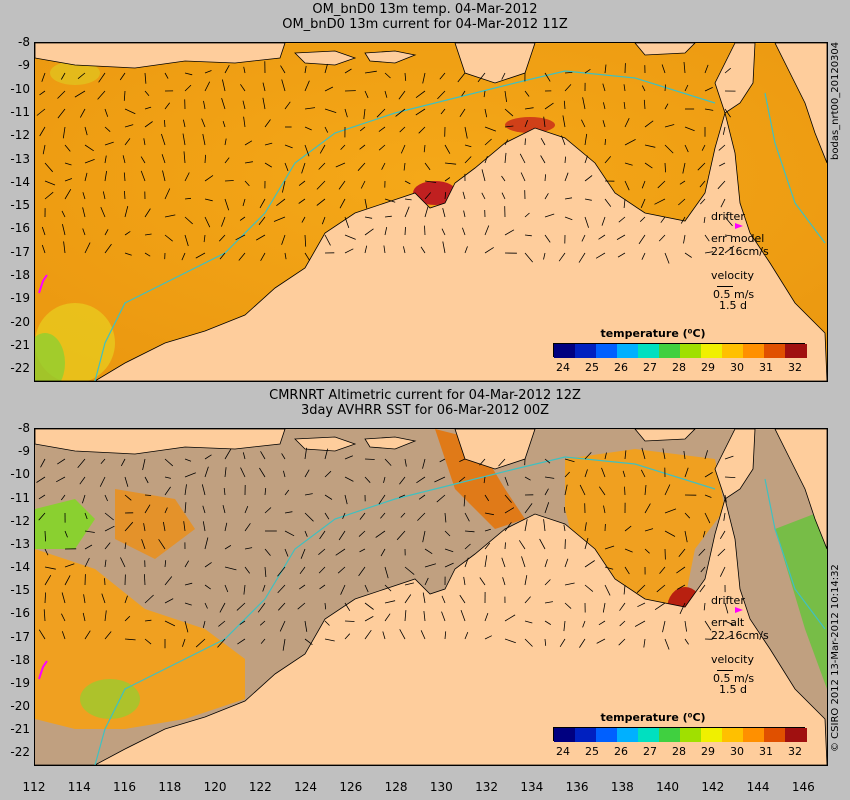 The height and width of the screenshot is (800, 850). Describe the element at coordinates (738, 238) in the screenshot. I see `err-model-label: err model` at that location.